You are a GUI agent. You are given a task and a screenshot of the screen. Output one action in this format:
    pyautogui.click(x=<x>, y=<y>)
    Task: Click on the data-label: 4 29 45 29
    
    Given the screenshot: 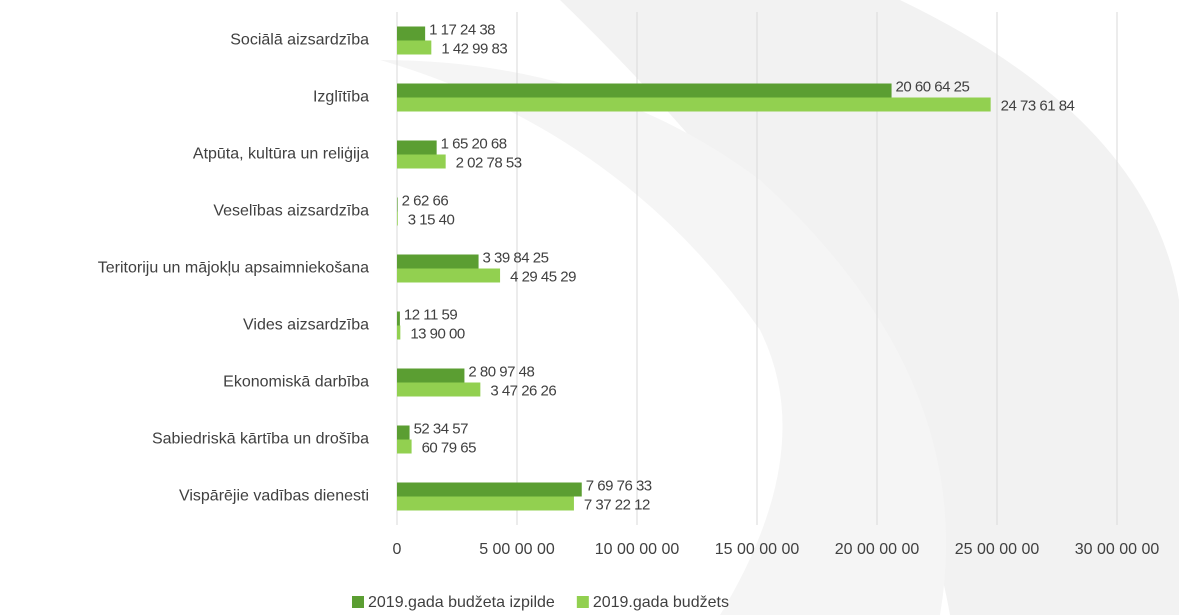 What is the action you would take?
    pyautogui.click(x=543, y=276)
    